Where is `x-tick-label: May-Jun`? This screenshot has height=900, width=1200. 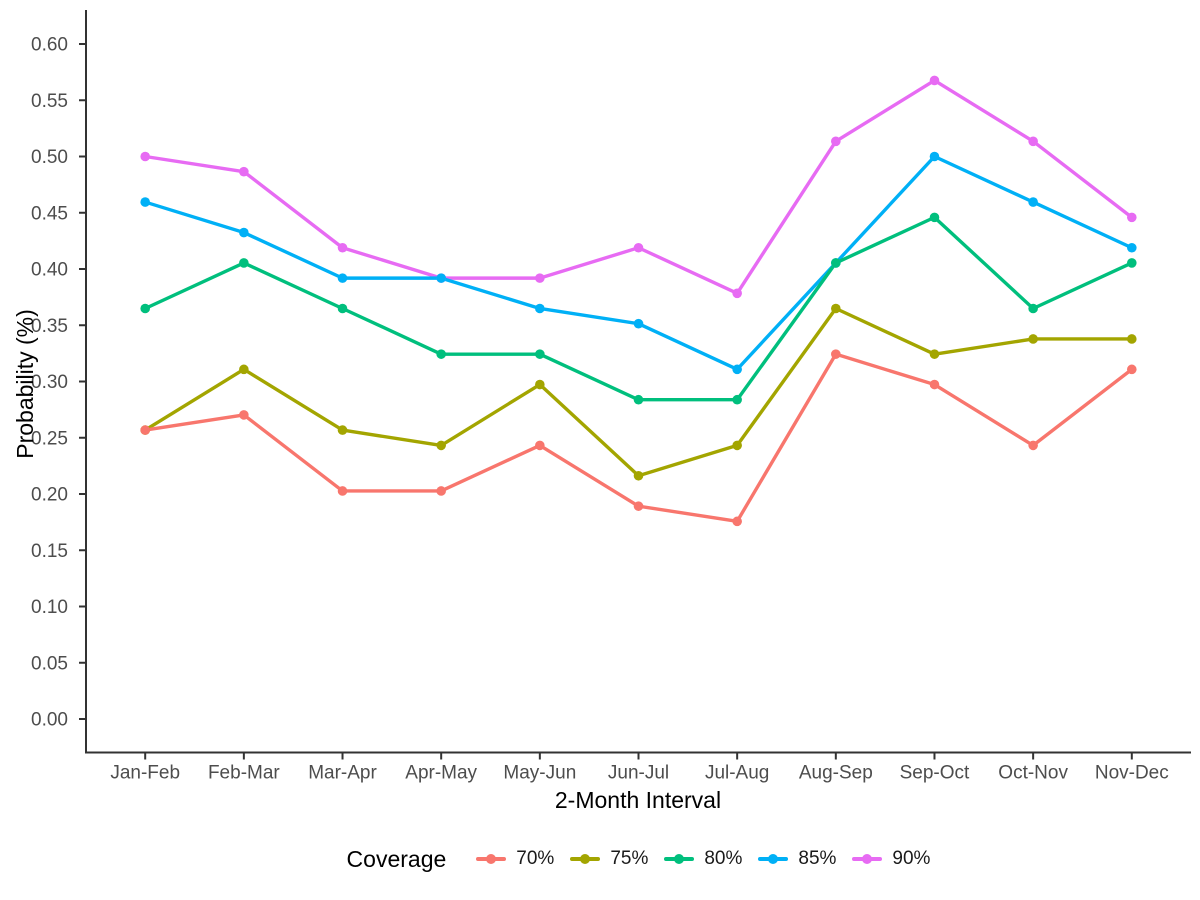
x-tick-label: May-Jun is located at coordinates (539, 773).